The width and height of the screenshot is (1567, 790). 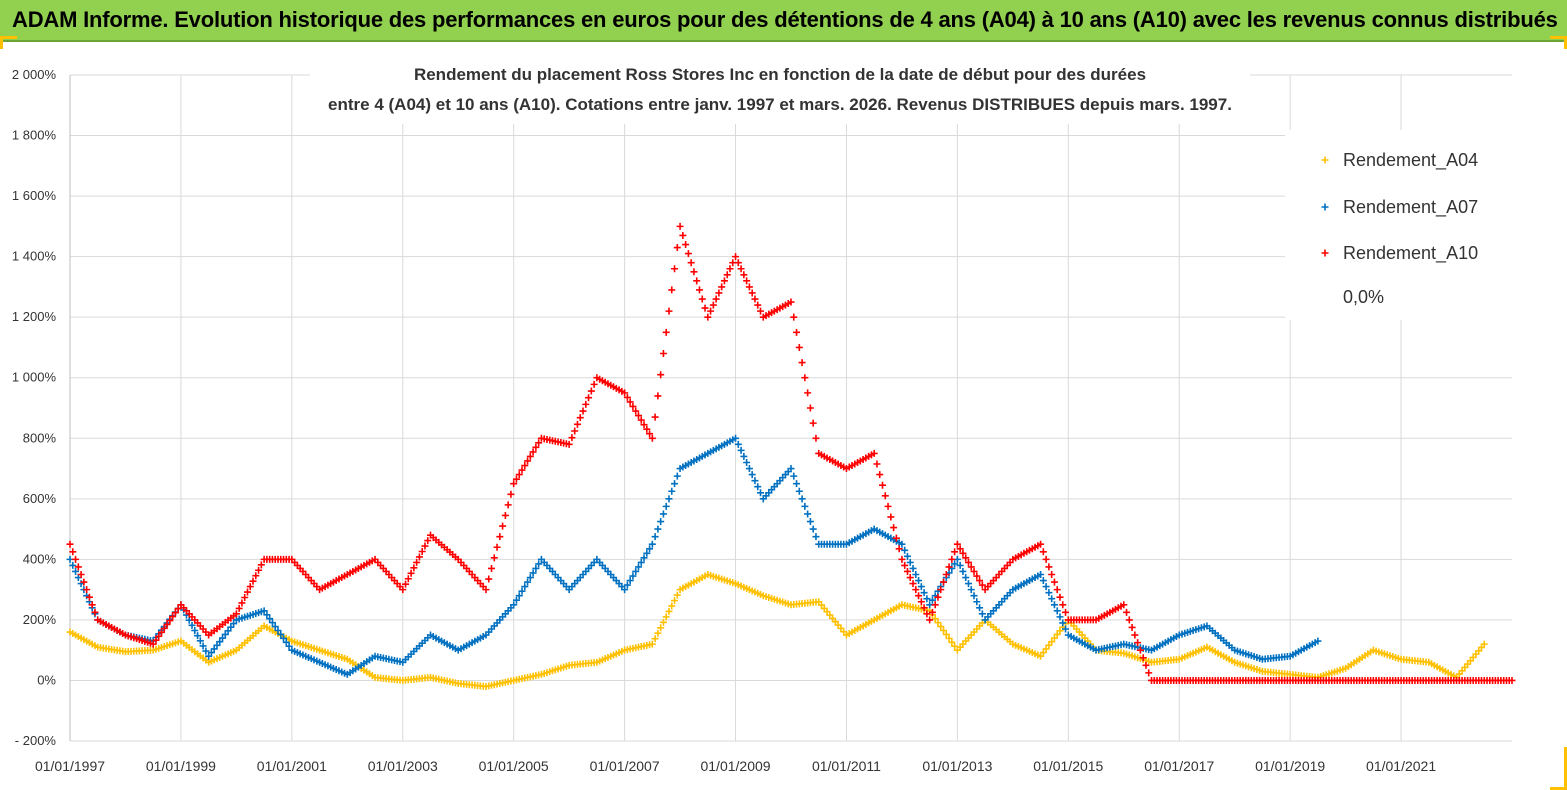 I want to click on y-tick-label: - 200%, so click(x=36, y=740).